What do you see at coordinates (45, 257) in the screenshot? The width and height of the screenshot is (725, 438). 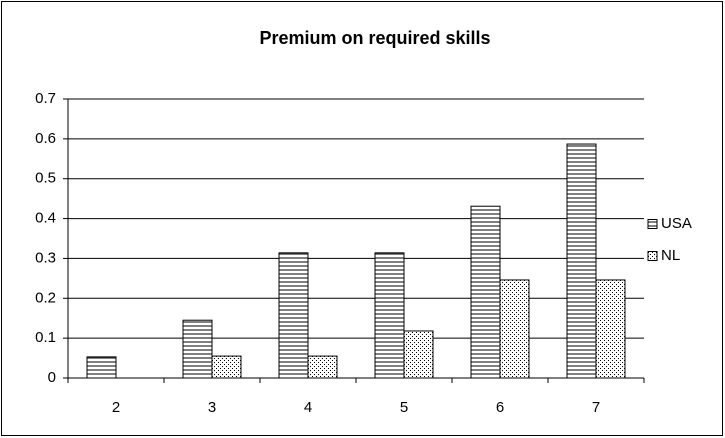 I see `y-tick-label: 0.3` at bounding box center [45, 257].